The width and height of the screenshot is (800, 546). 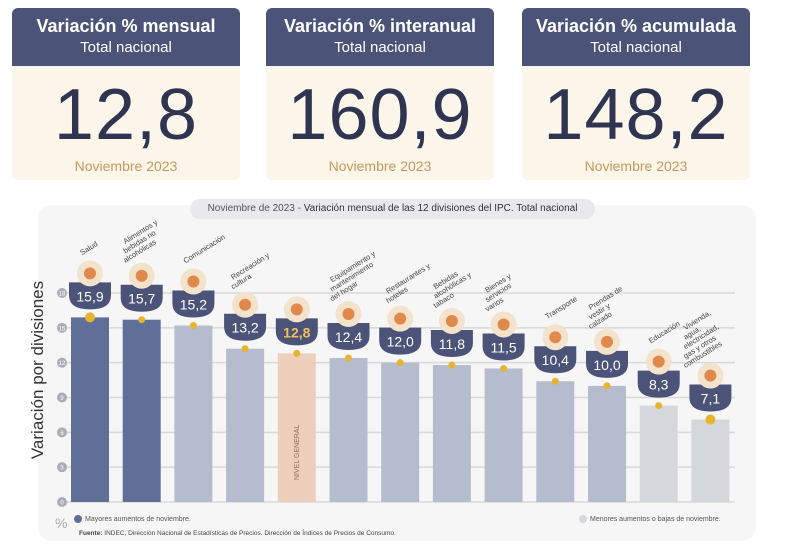 I want to click on y-tick-label: 0, so click(x=62, y=504).